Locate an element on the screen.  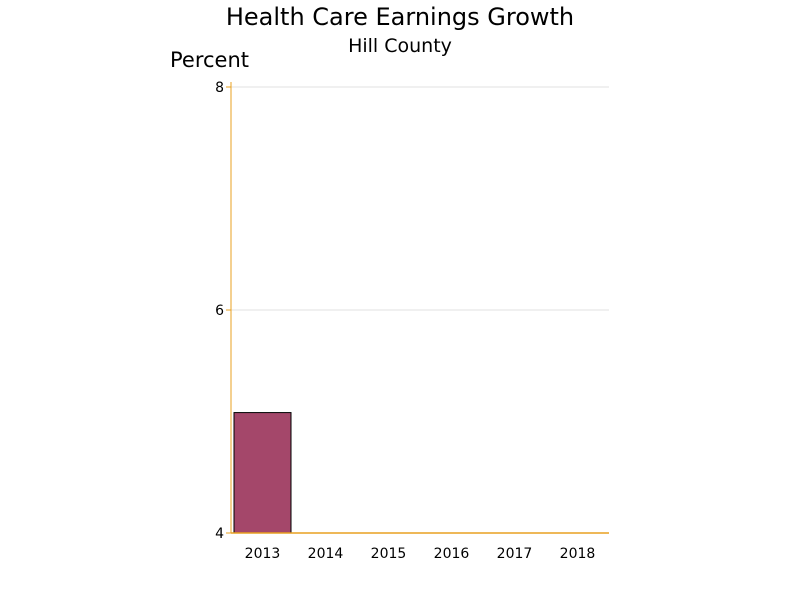
y-axis-label: Percent is located at coordinates (209, 60).